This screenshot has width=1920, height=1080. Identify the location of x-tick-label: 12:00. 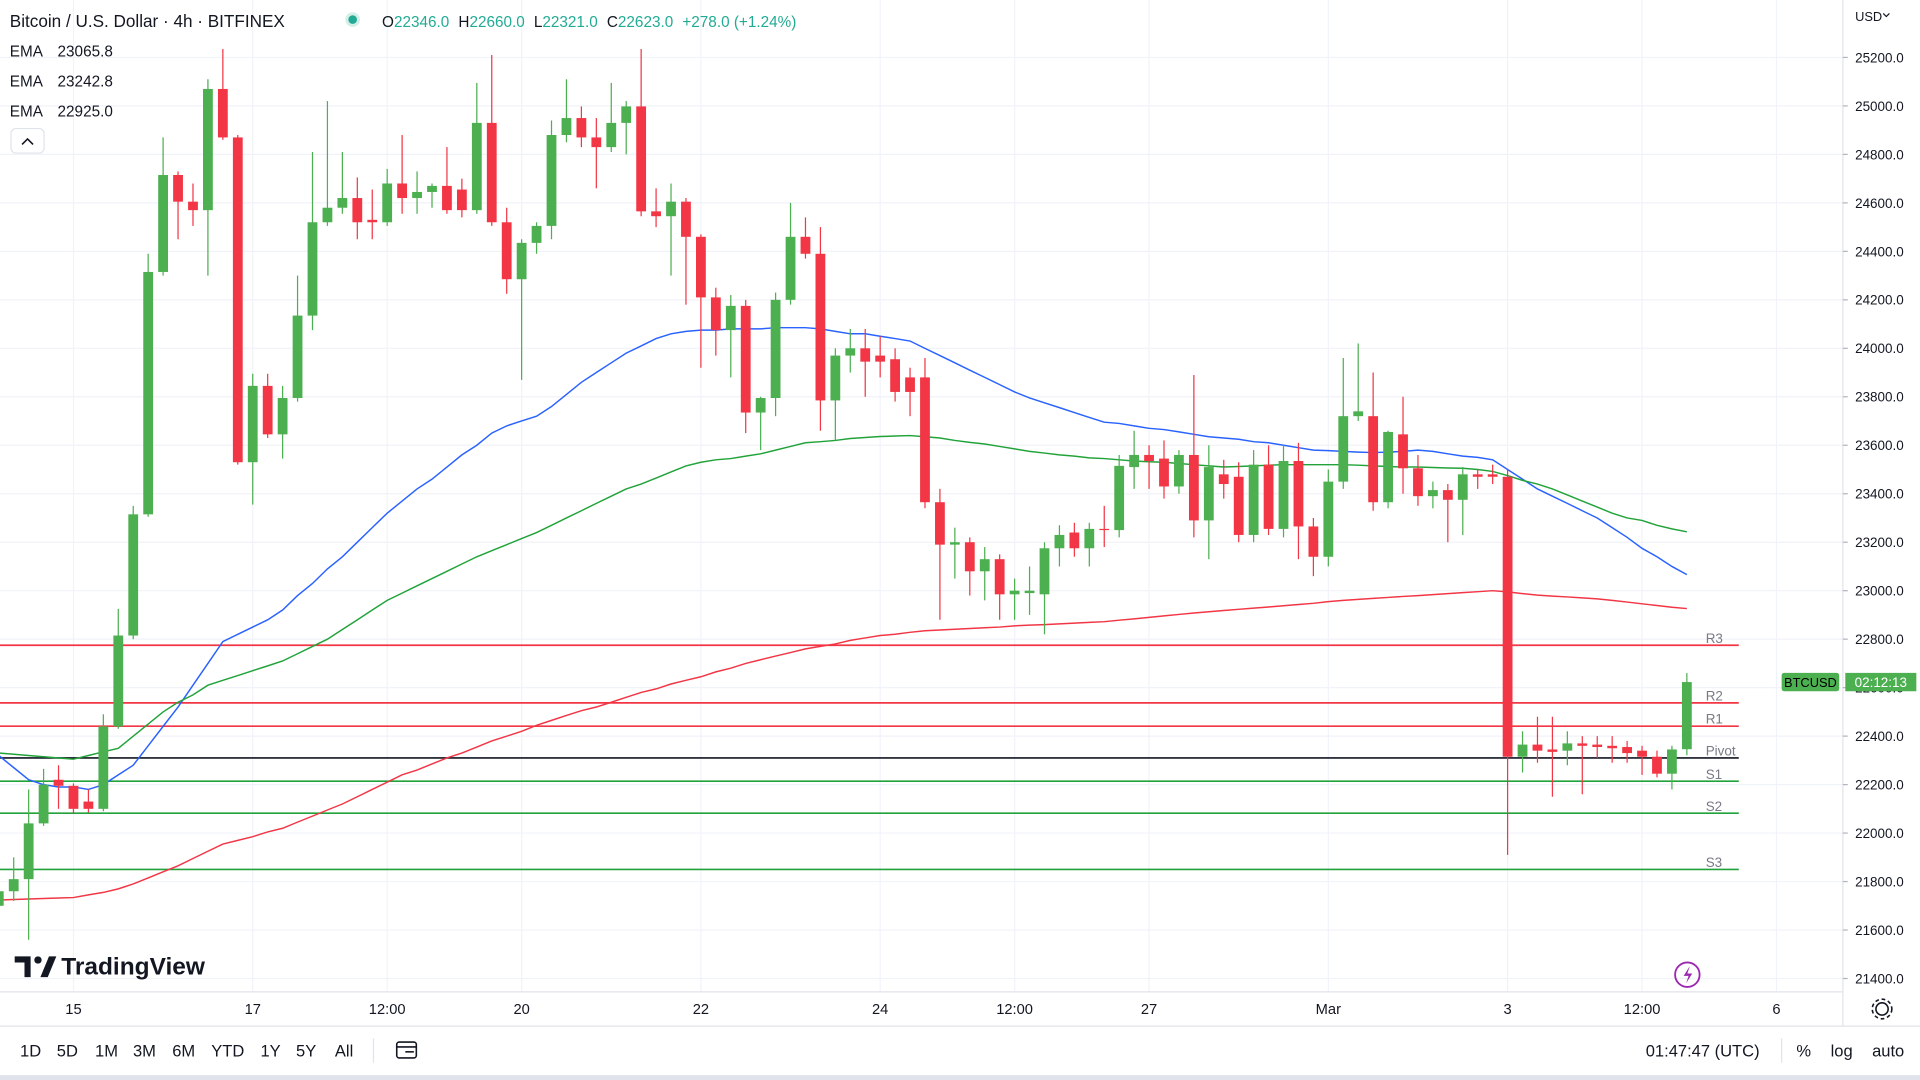
(387, 1010).